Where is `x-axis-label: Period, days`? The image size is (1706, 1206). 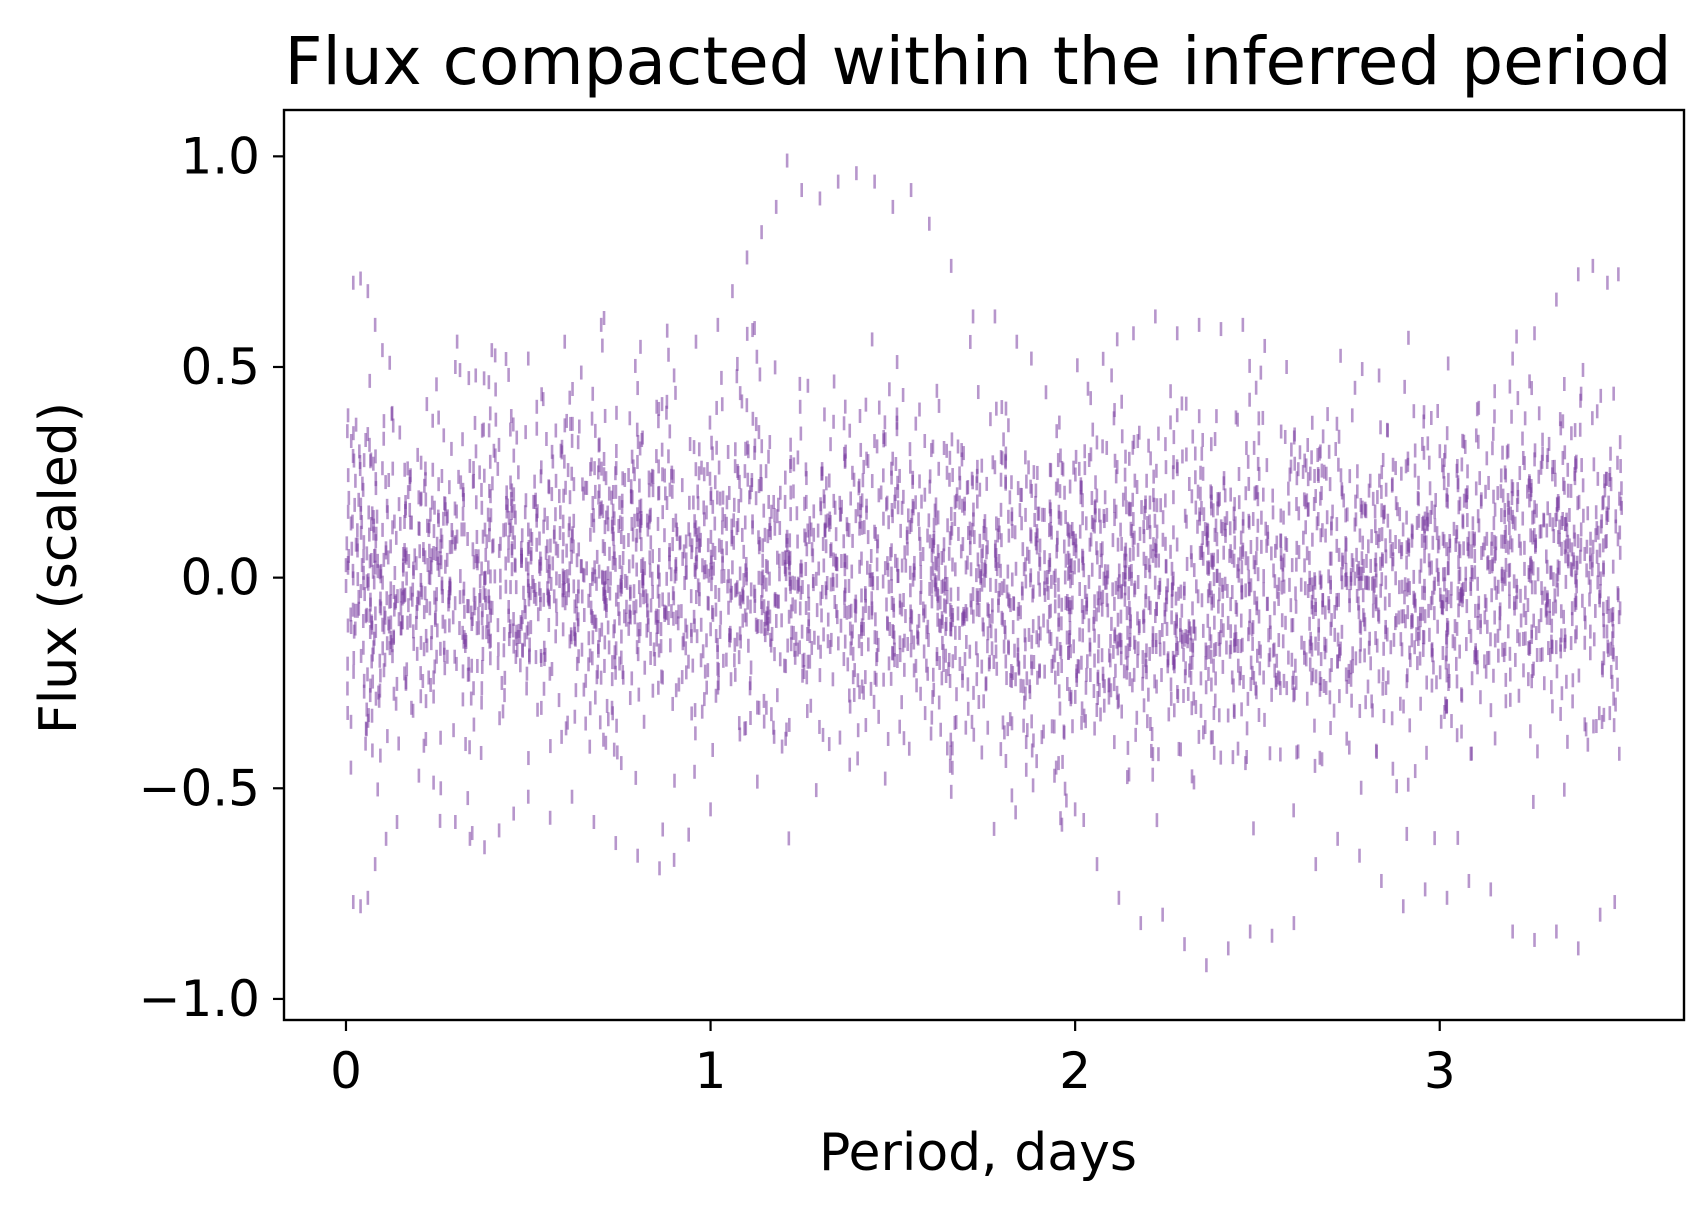 x-axis-label: Period, days is located at coordinates (978, 1153).